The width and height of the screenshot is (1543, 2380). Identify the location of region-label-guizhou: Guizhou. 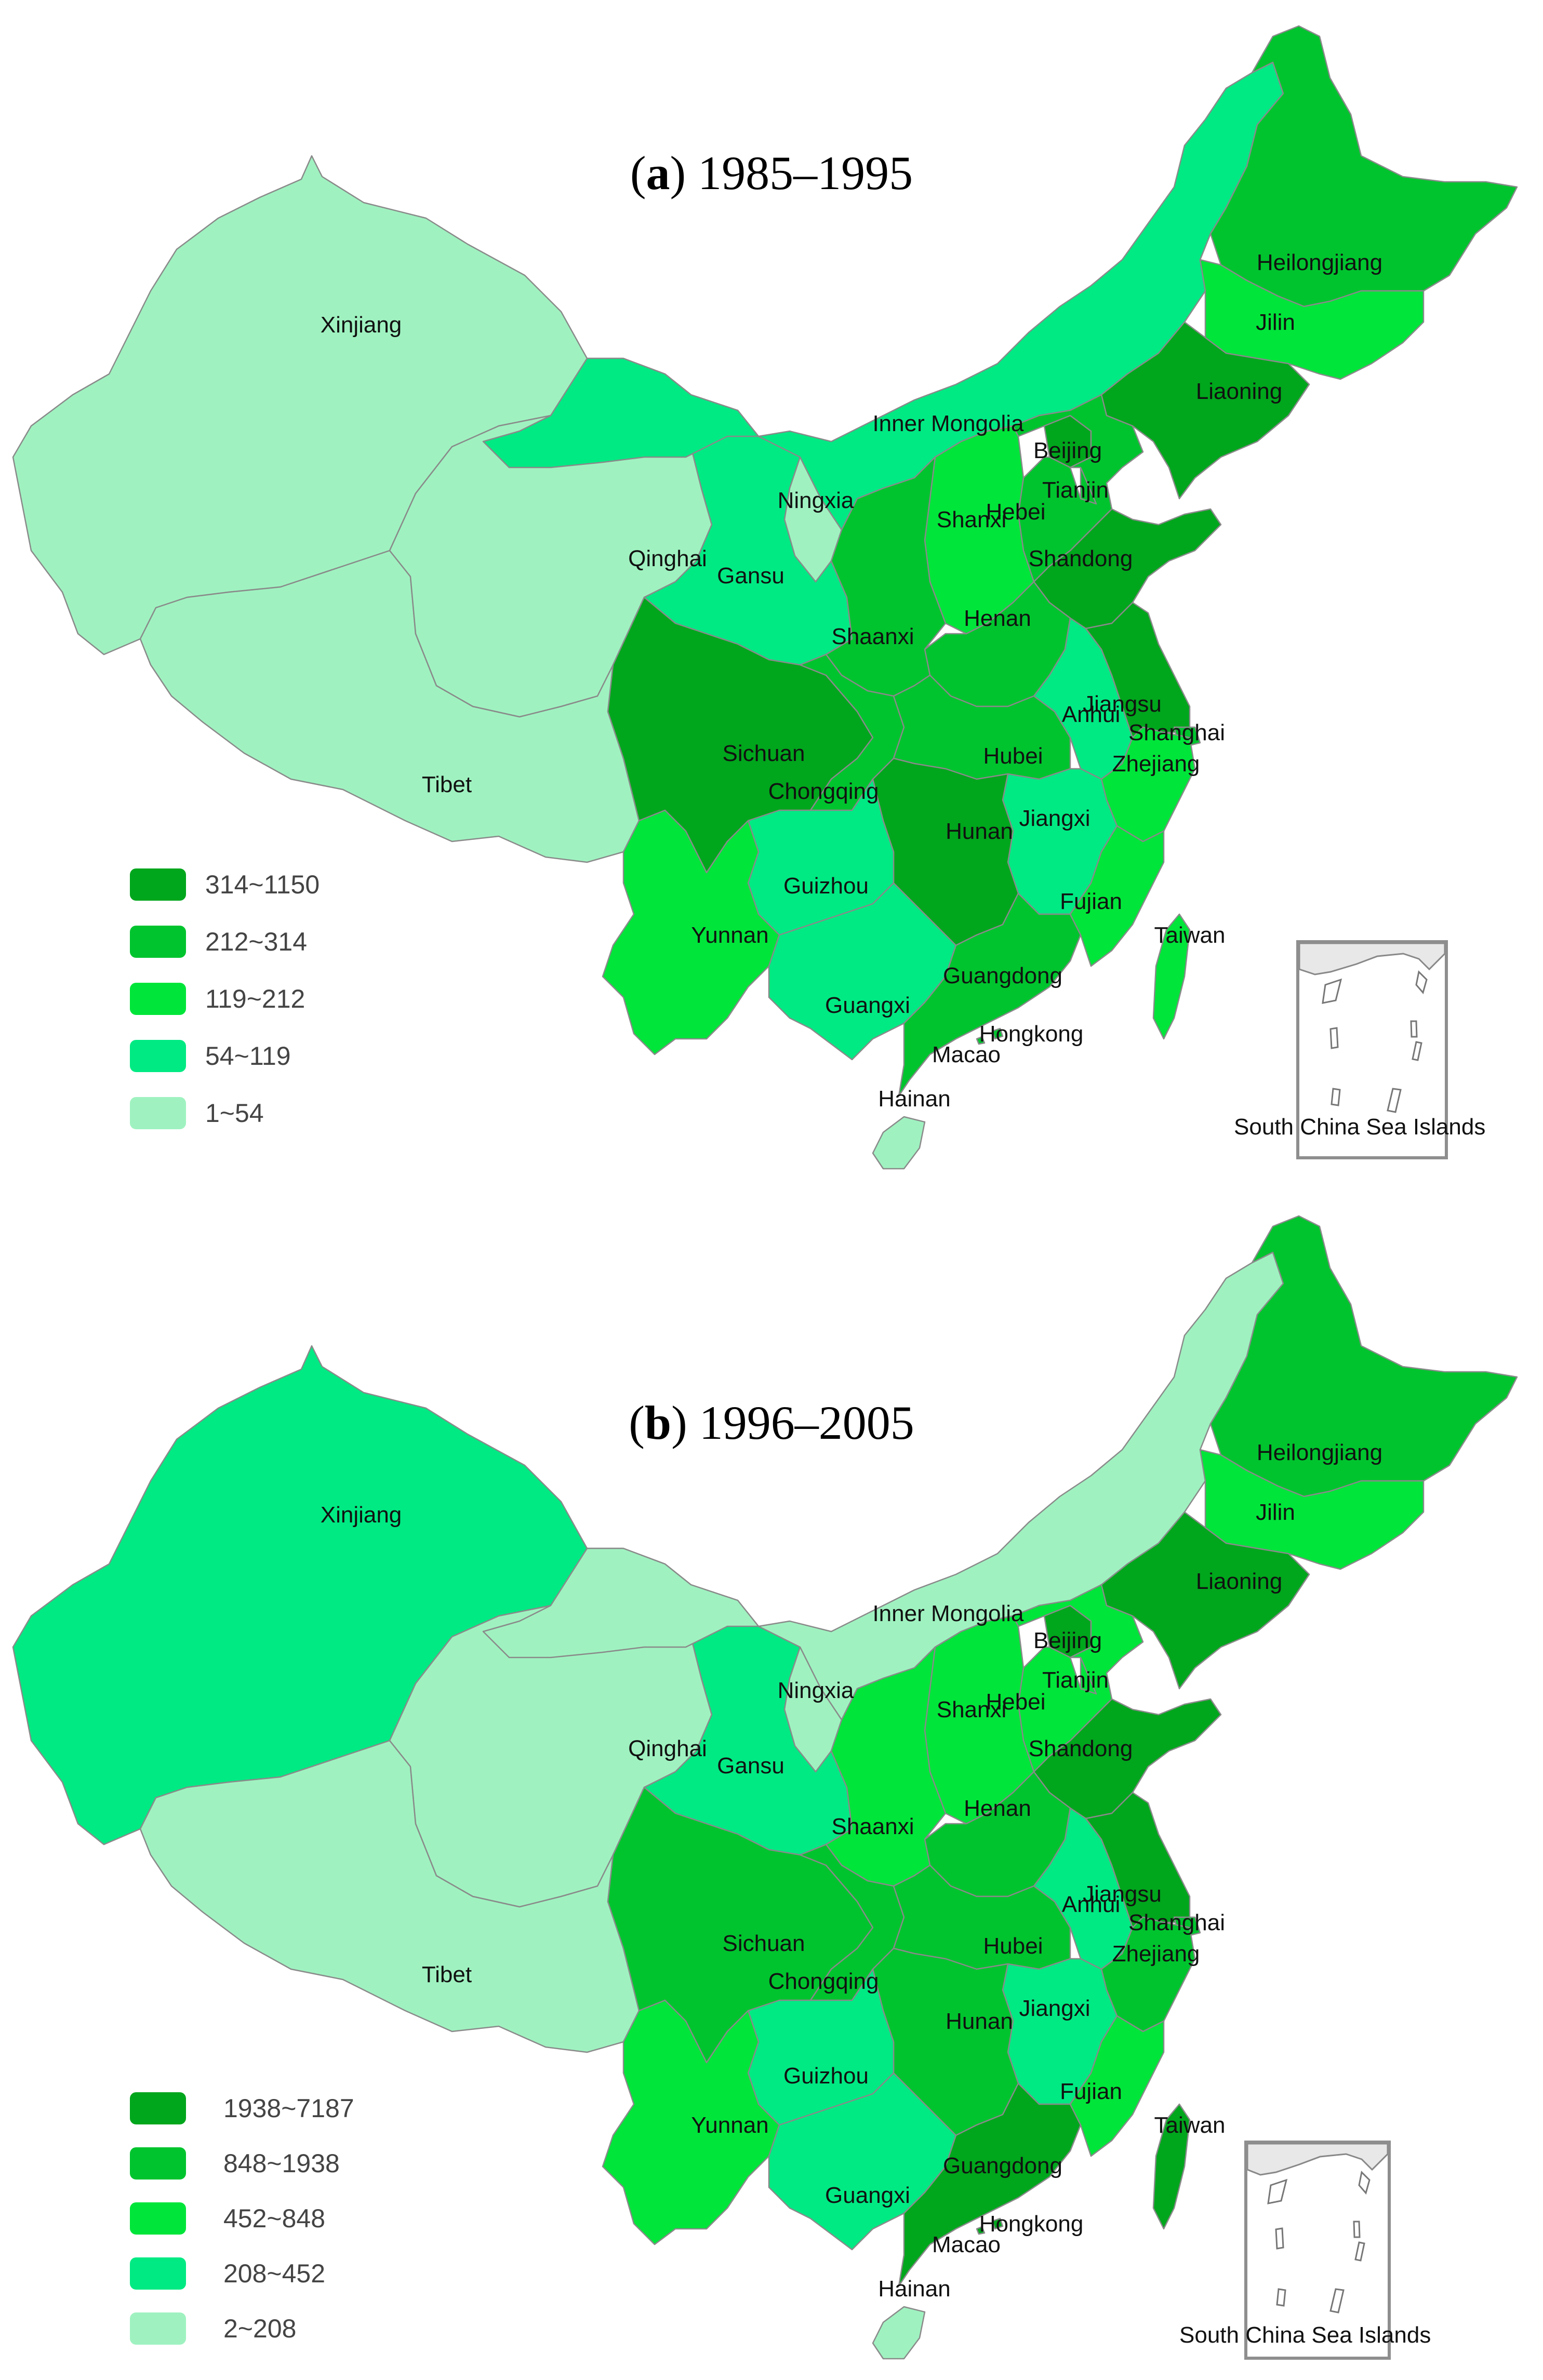
(826, 2076).